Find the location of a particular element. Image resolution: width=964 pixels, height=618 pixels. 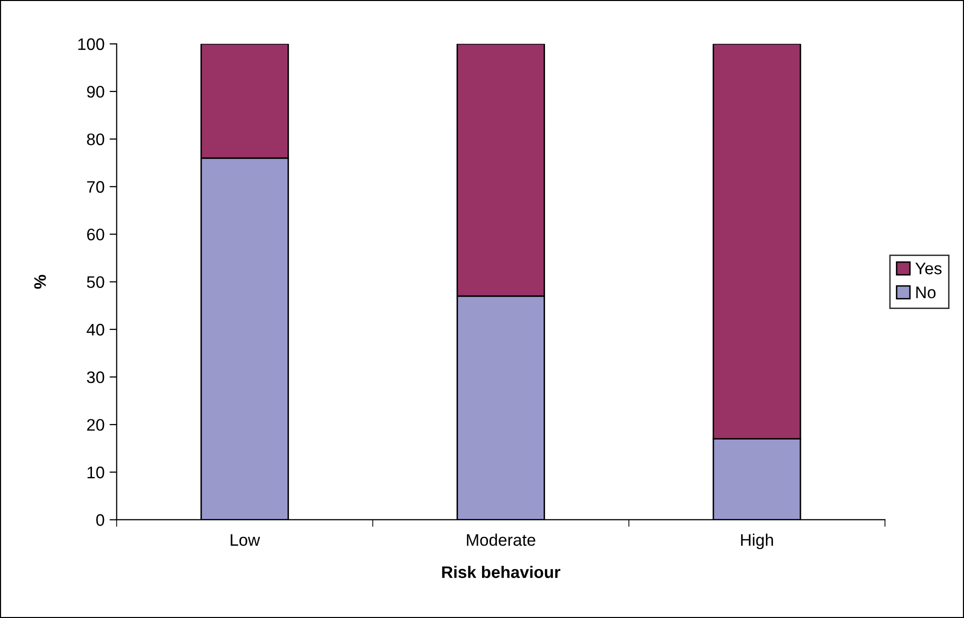

y-tick-label: 70 is located at coordinates (95, 187).